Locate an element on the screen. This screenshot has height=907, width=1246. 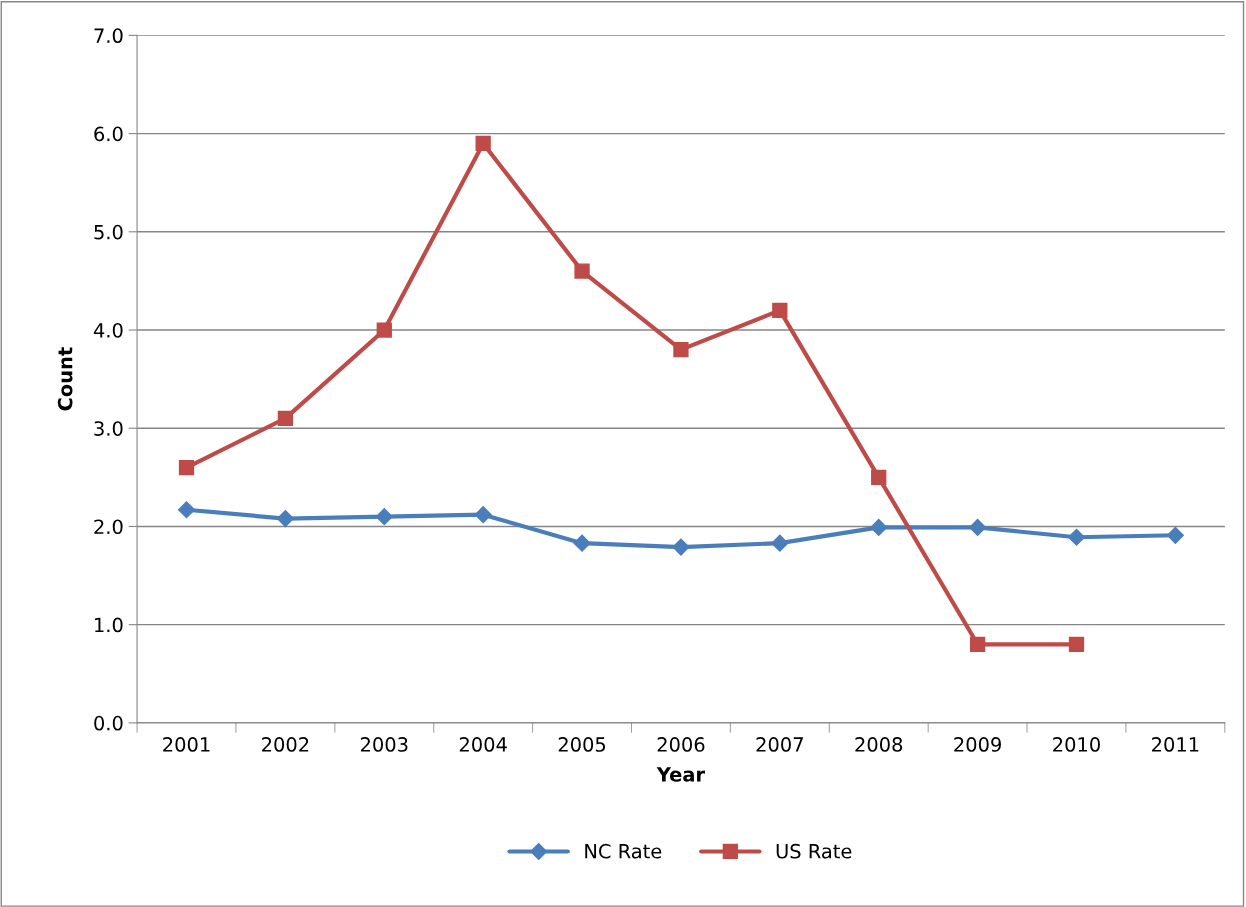
x-tick-label: 2003 is located at coordinates (384, 744).